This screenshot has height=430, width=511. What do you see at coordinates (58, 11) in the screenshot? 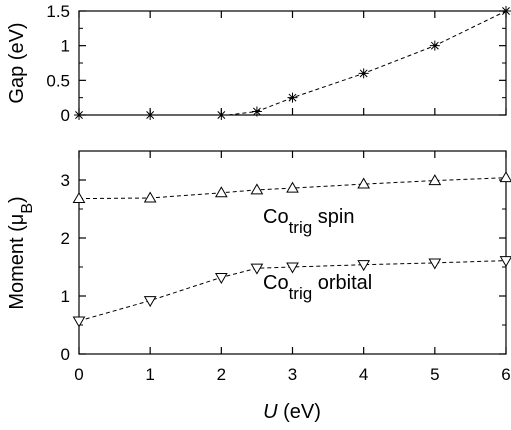
I see `gap-y-tick-label: 1.5` at bounding box center [58, 11].